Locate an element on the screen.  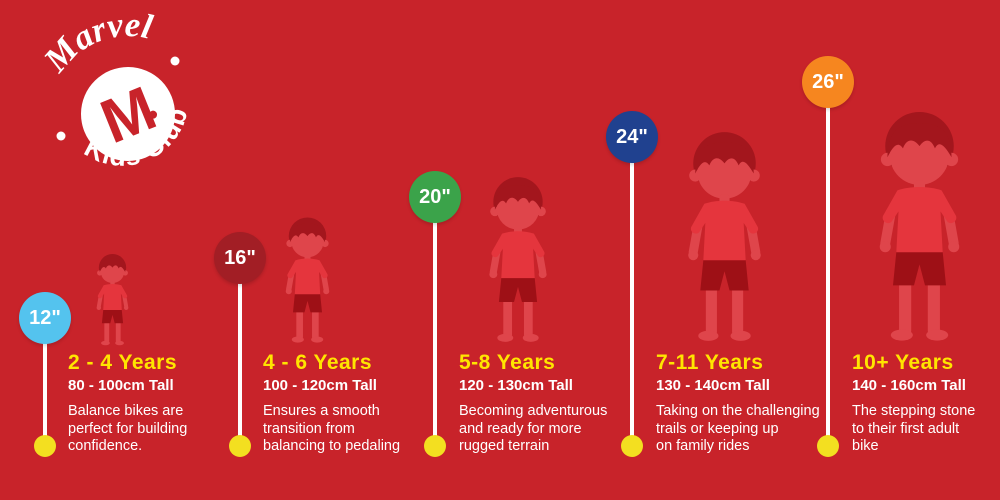
baseline-dot-26in is located at coordinates (828, 446).